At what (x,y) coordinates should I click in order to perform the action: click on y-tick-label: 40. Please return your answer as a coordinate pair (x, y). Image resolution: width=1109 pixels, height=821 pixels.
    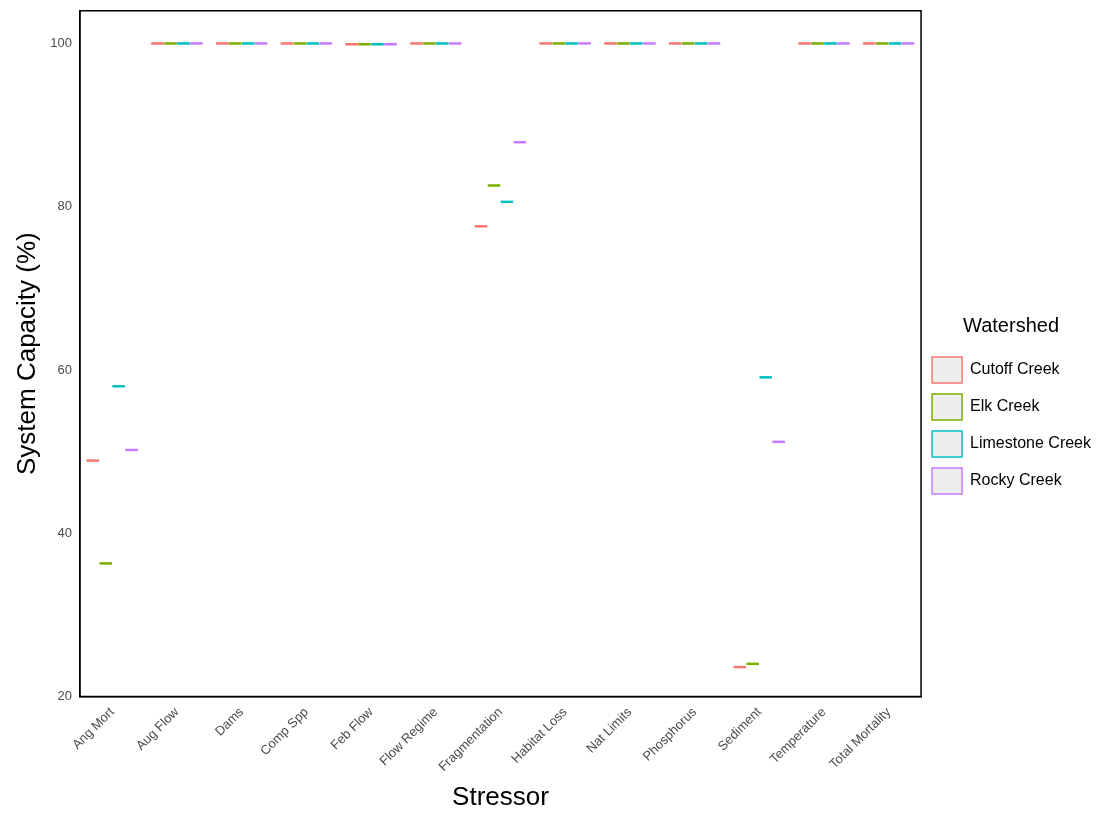
    Looking at the image, I should click on (64, 532).